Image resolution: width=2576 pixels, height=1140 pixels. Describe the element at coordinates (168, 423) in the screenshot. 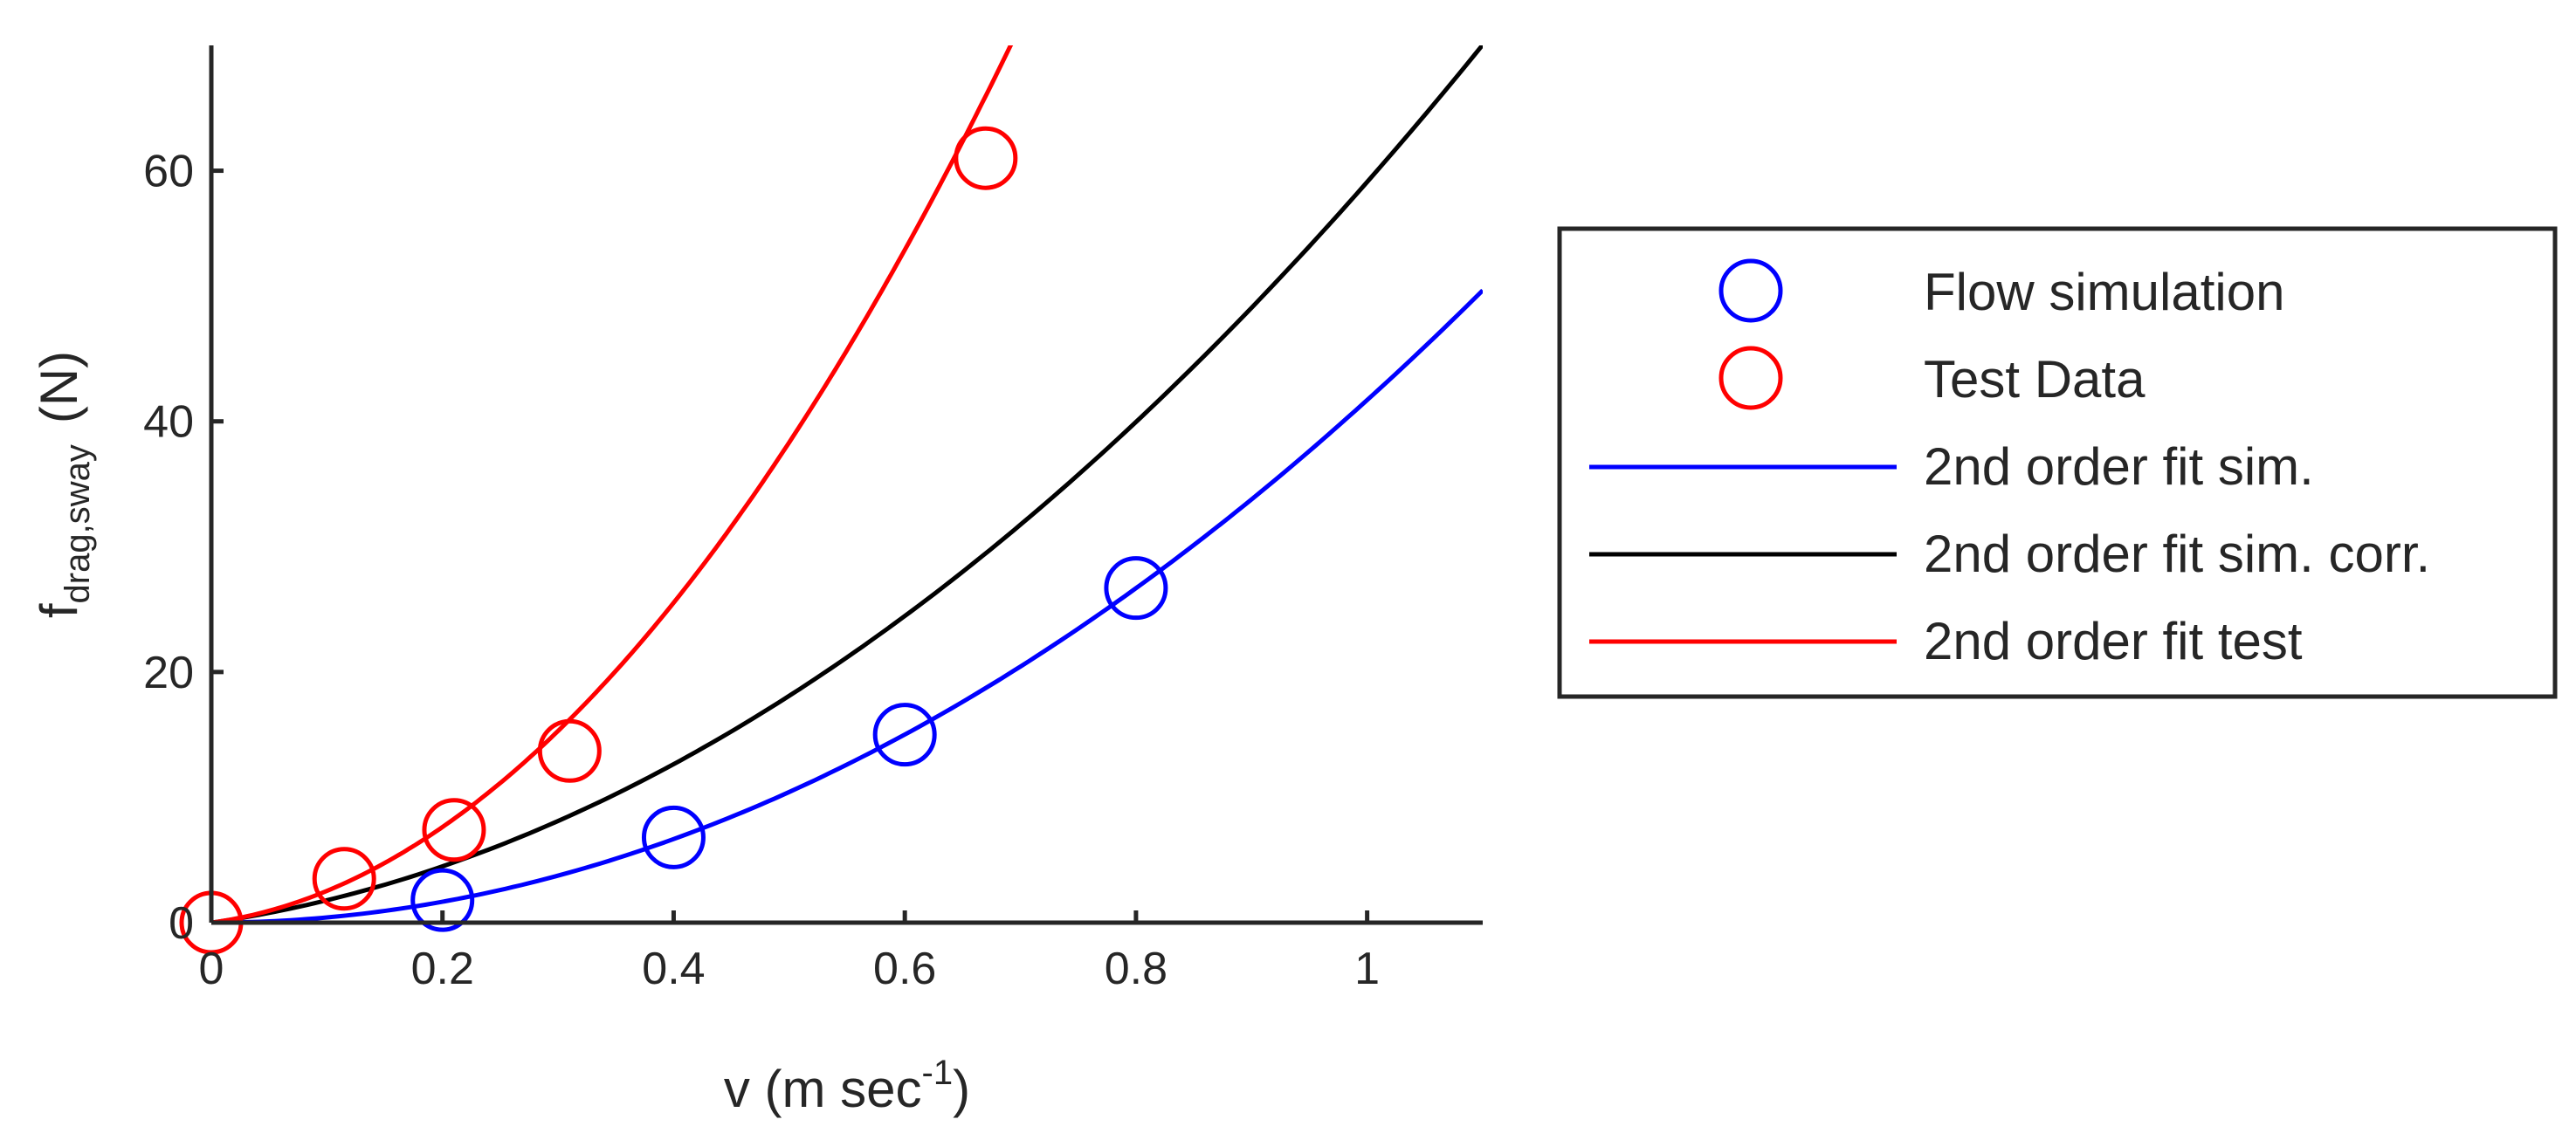

I see `y-tick-label: 40` at that location.